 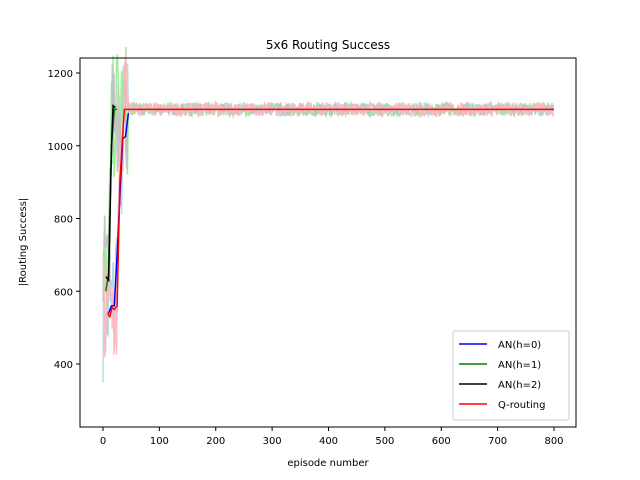 What do you see at coordinates (519, 365) in the screenshot?
I see `legend-label: AN(h=1)` at bounding box center [519, 365].